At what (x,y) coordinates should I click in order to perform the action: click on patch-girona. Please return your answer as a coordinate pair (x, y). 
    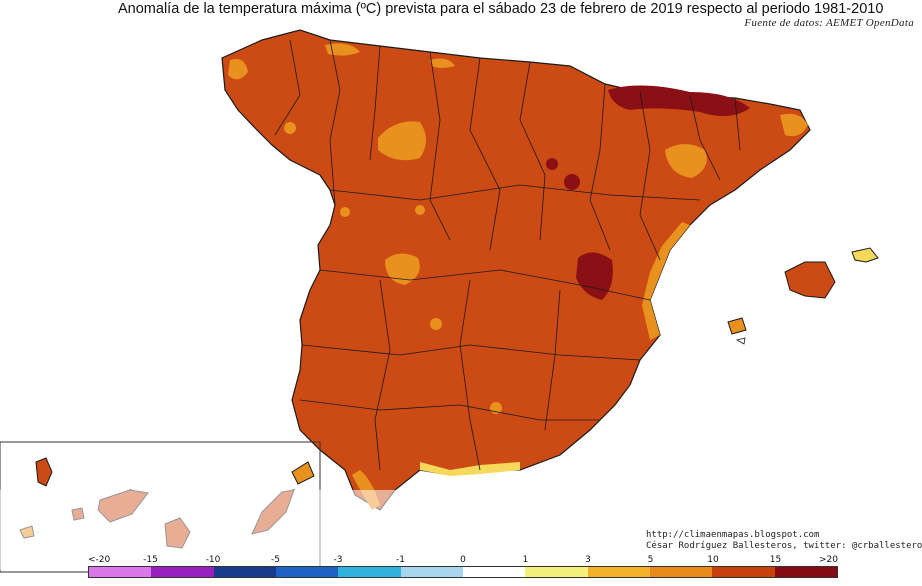
    Looking at the image, I should click on (794, 125).